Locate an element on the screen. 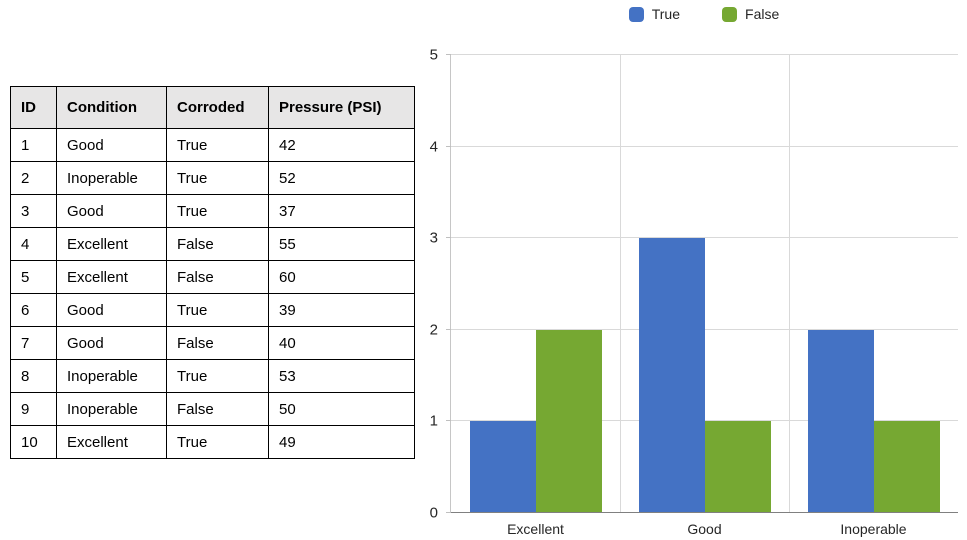 The image size is (967, 540). bar-false-inoperable is located at coordinates (906, 467).